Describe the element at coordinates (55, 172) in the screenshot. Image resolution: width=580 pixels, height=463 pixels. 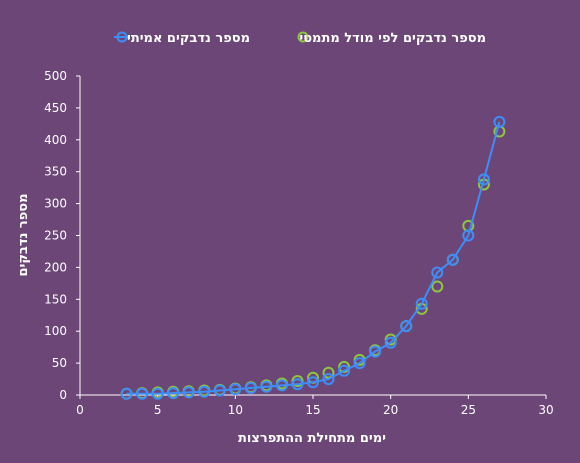
I see `y-tick-label: 350` at that location.